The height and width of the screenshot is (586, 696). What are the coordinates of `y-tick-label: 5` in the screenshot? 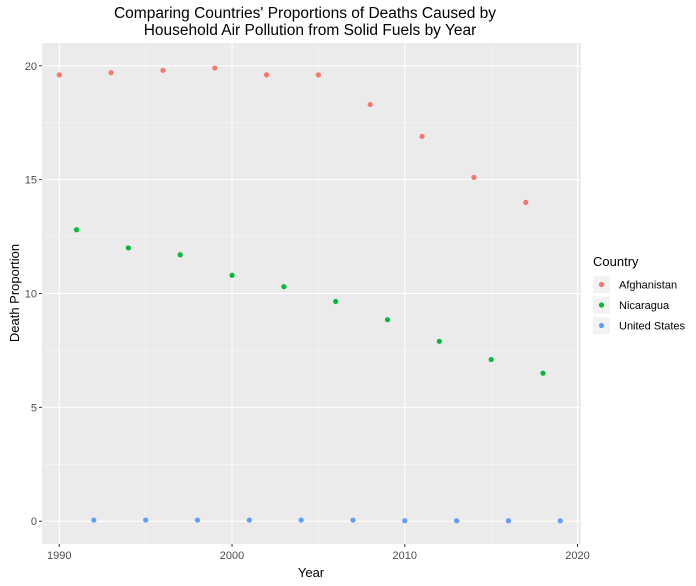 It's located at (34, 408).